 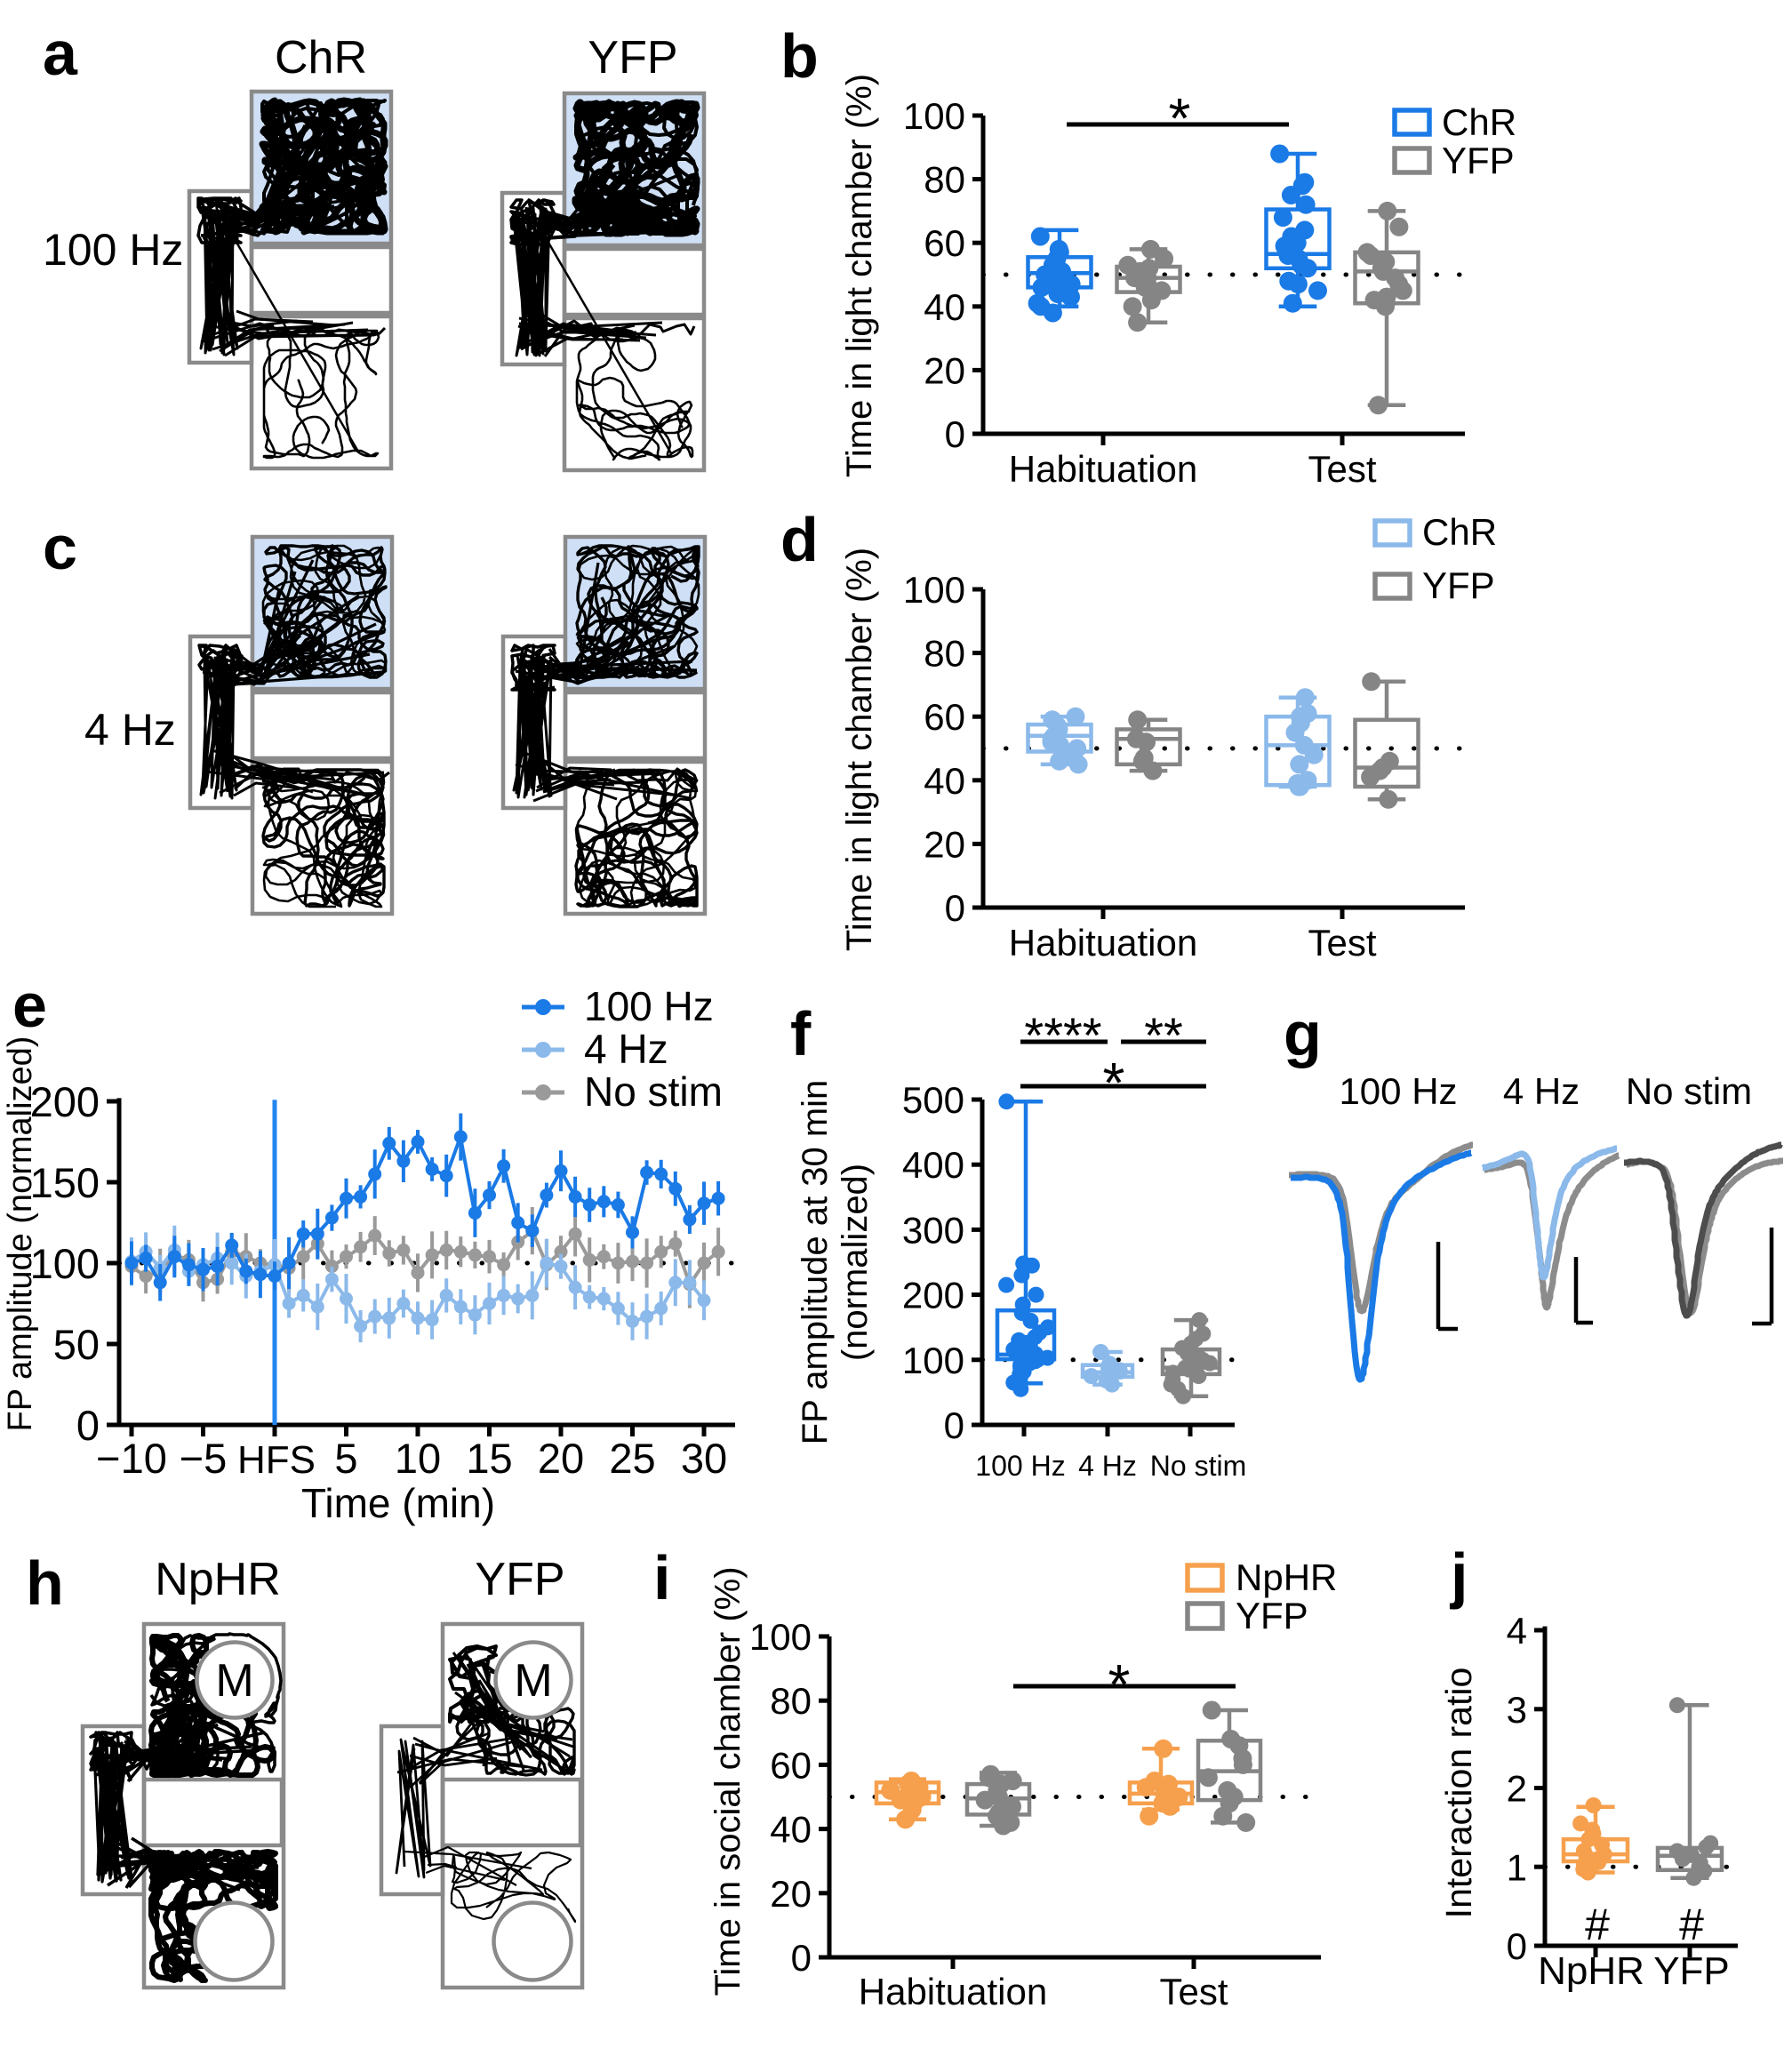 I want to click on svg-text: −5, so click(x=204, y=1458).